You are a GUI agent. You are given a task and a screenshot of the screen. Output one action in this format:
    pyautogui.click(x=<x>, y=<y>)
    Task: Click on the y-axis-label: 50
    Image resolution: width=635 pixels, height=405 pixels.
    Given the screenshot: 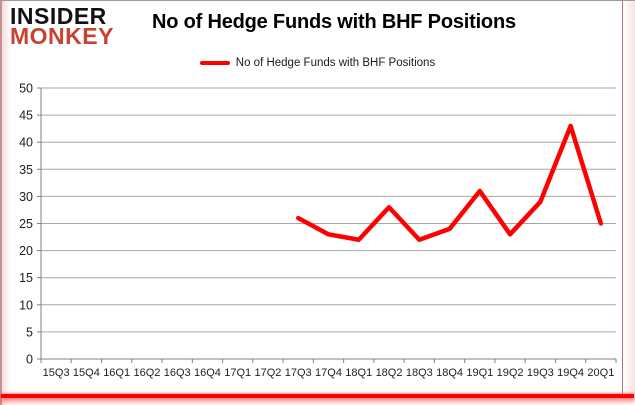 What is the action you would take?
    pyautogui.click(x=26, y=89)
    